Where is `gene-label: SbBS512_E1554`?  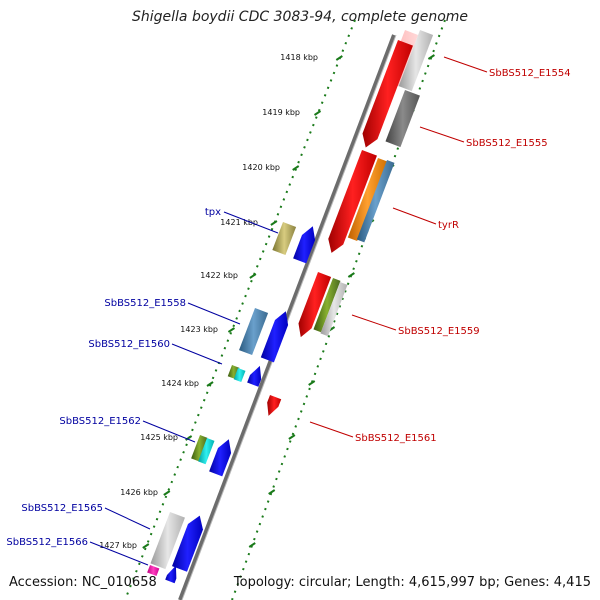
gene-label: SbBS512_E1554 is located at coordinates (530, 73).